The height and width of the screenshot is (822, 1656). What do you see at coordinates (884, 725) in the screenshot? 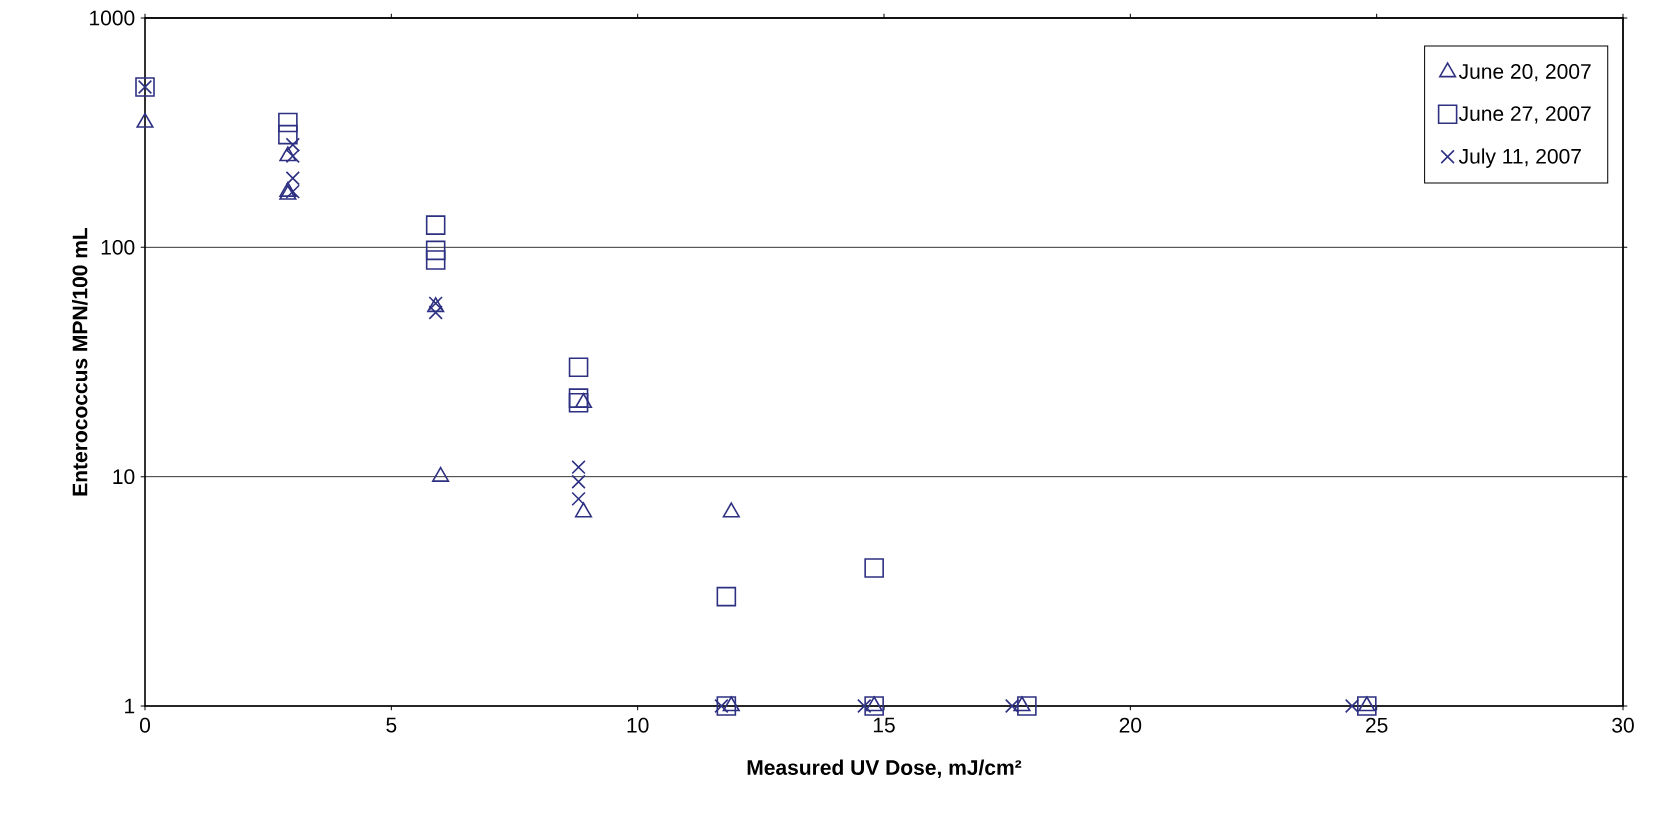
I see `x-tick-label: 15` at bounding box center [884, 725].